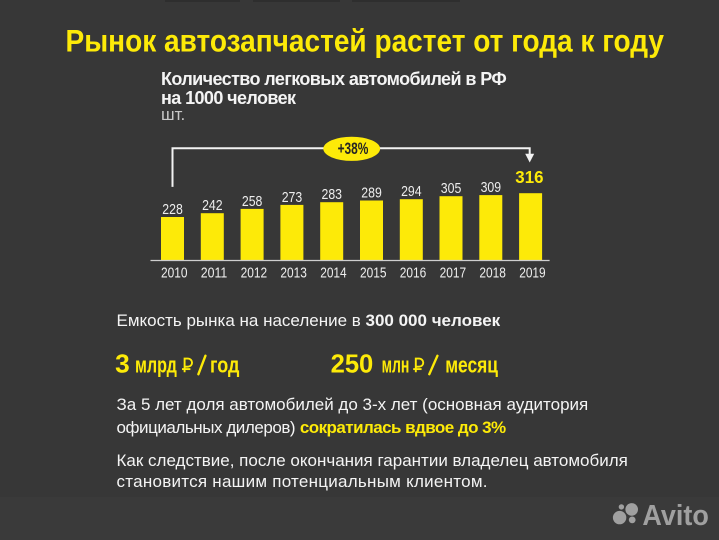  I want to click on svg-text: месяц, so click(471, 364).